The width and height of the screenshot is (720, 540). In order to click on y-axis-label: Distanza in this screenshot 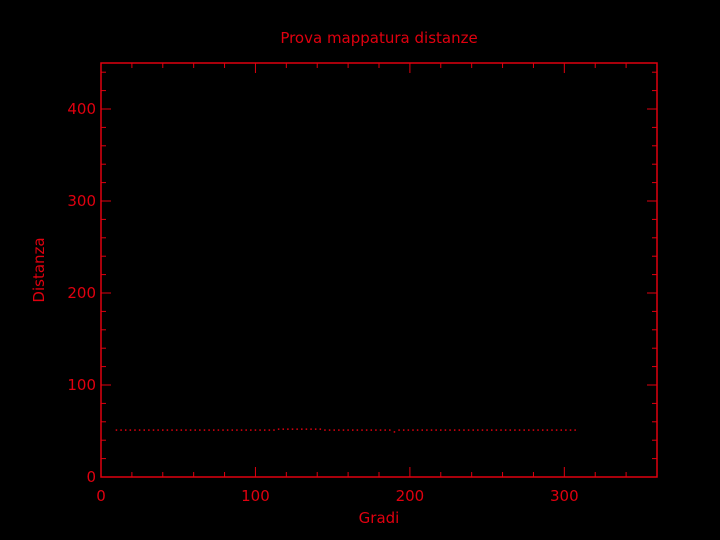, I will do `click(39, 269)`.